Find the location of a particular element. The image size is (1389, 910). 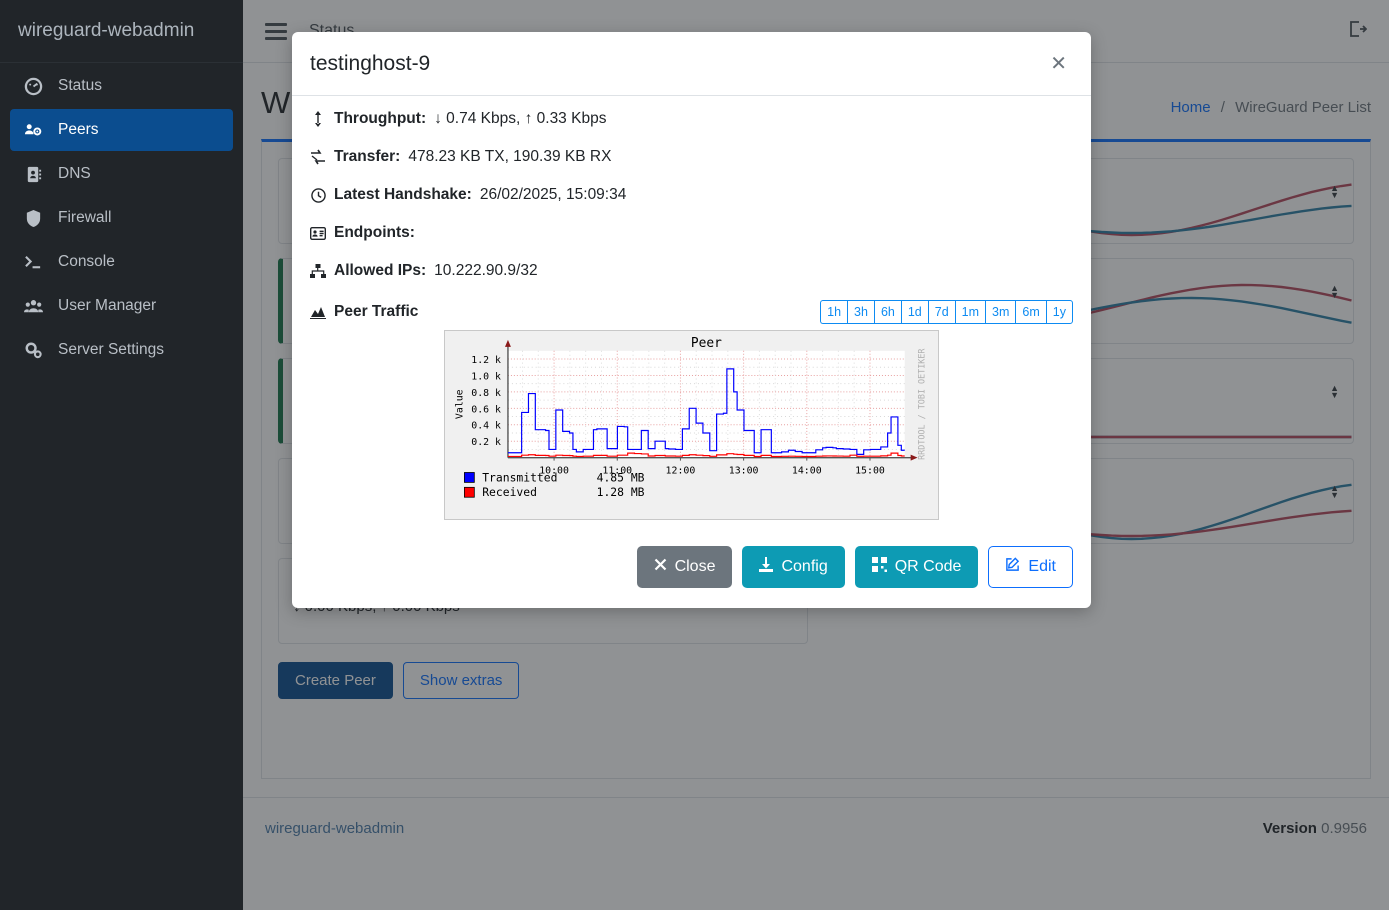

pencil-square-icon is located at coordinates (1012, 567).